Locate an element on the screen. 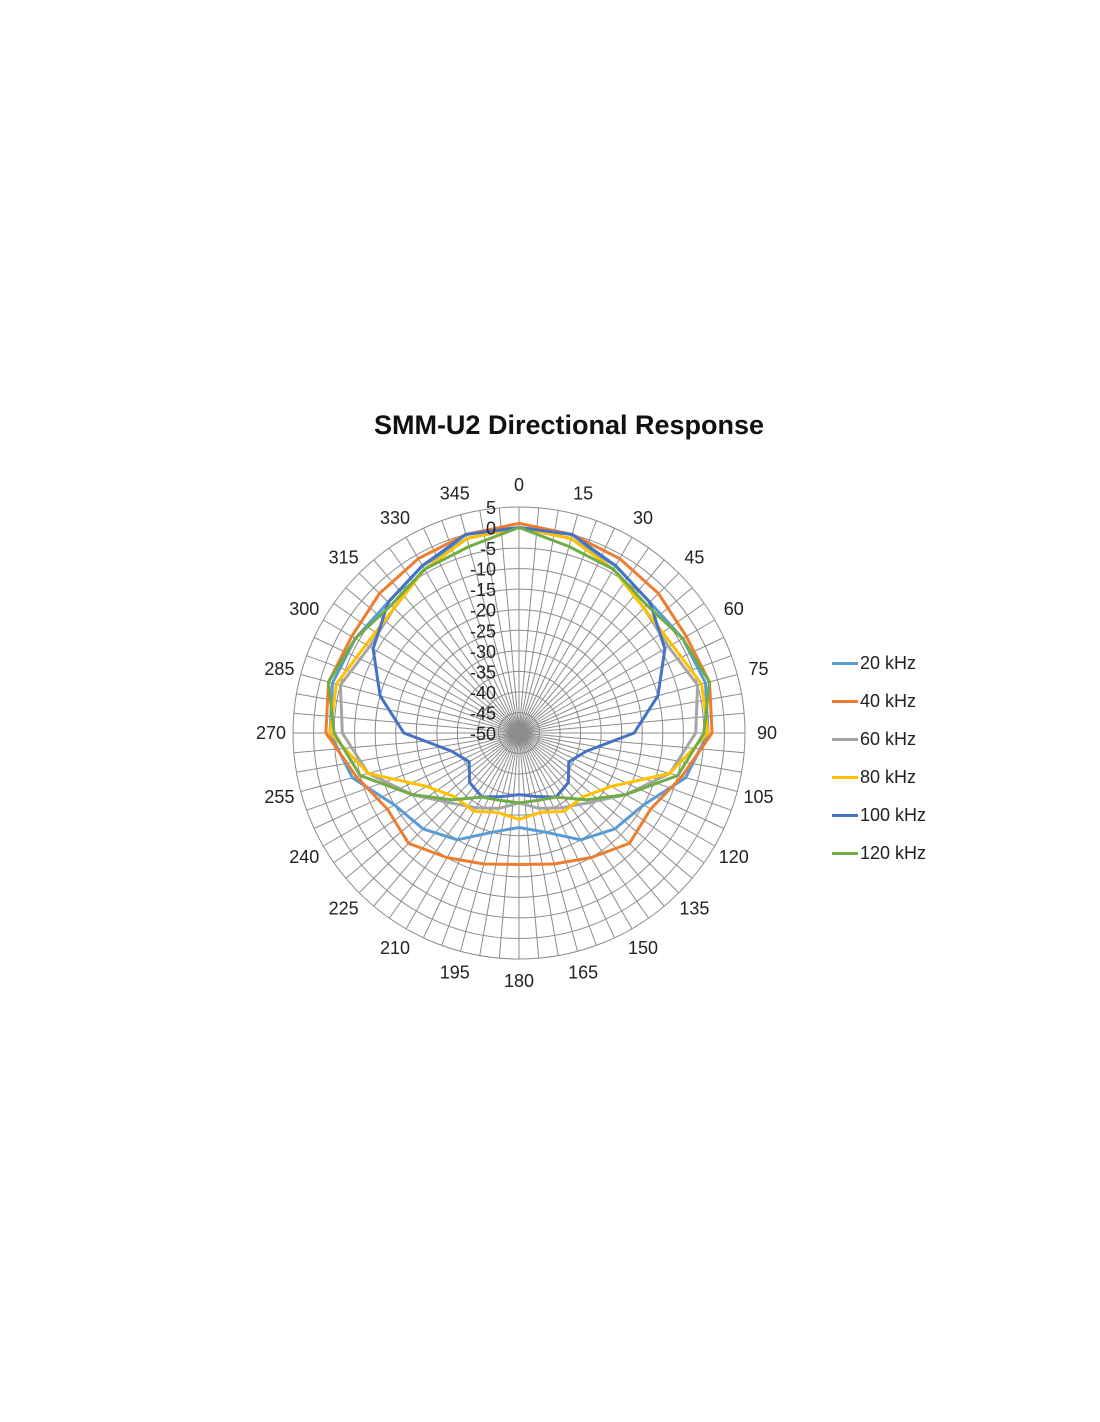 This screenshot has height=1422, width=1100. legend-label: 100 kHz is located at coordinates (893, 814).